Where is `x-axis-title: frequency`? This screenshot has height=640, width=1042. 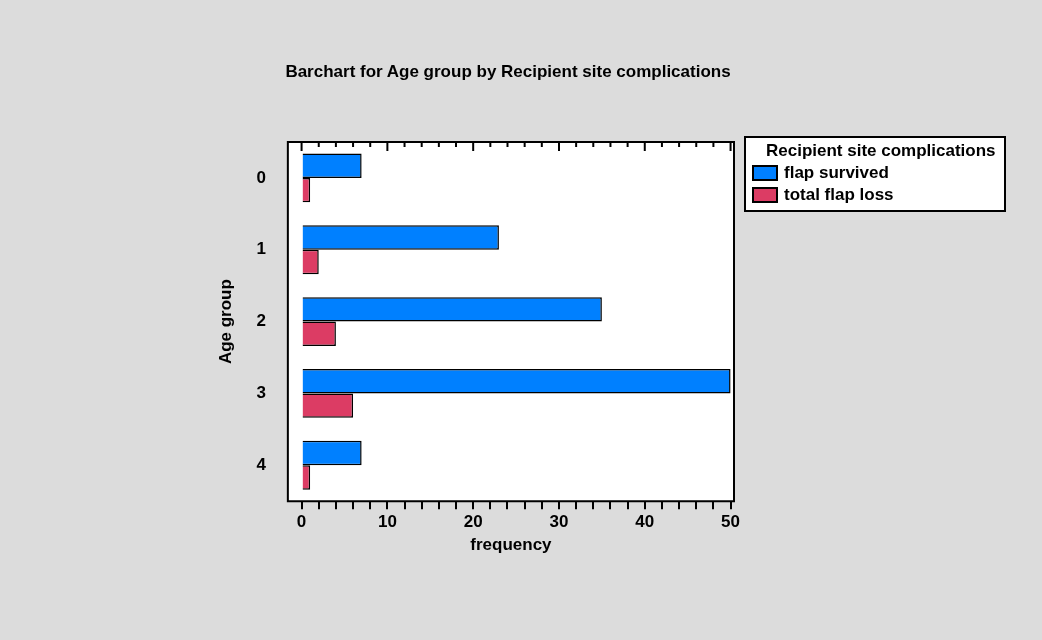 x-axis-title: frequency is located at coordinates (511, 545).